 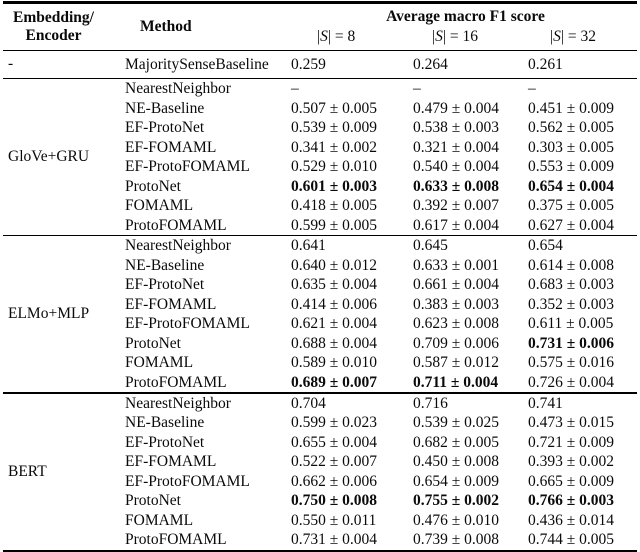 What do you see at coordinates (320, 393) in the screenshot?
I see `group-separator` at bounding box center [320, 393].